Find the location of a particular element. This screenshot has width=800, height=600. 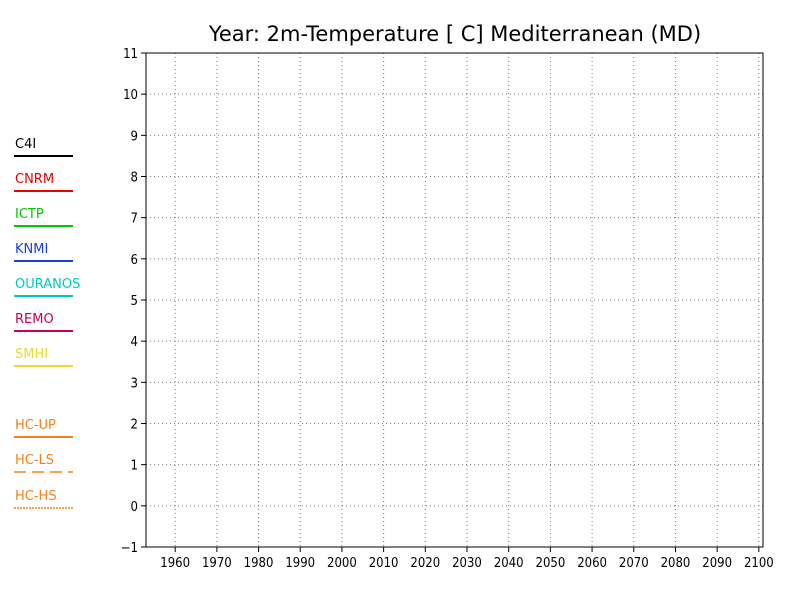

y-axis: −1 0 1 2 3 4 5 6 7 8 9 10 11 is located at coordinates (133, 301).